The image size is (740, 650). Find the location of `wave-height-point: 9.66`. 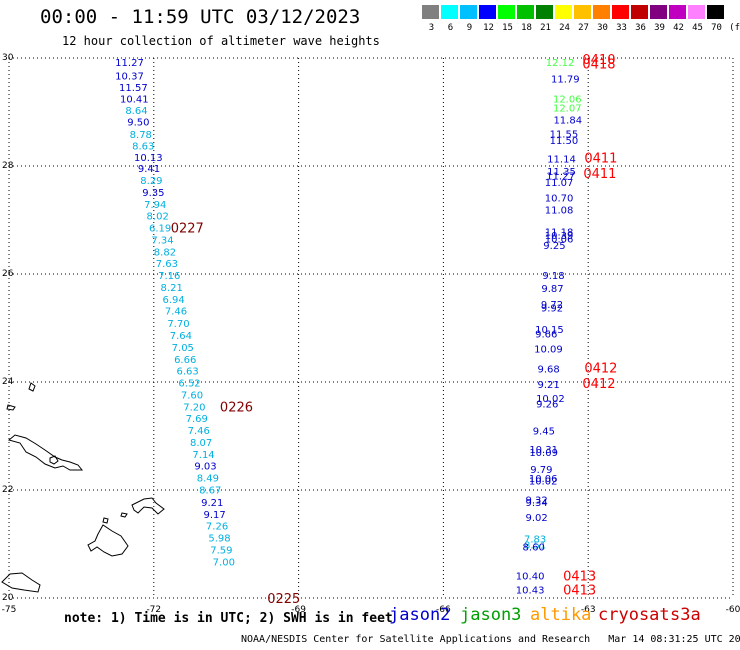

wave-height-point: 9.66 is located at coordinates (546, 334).